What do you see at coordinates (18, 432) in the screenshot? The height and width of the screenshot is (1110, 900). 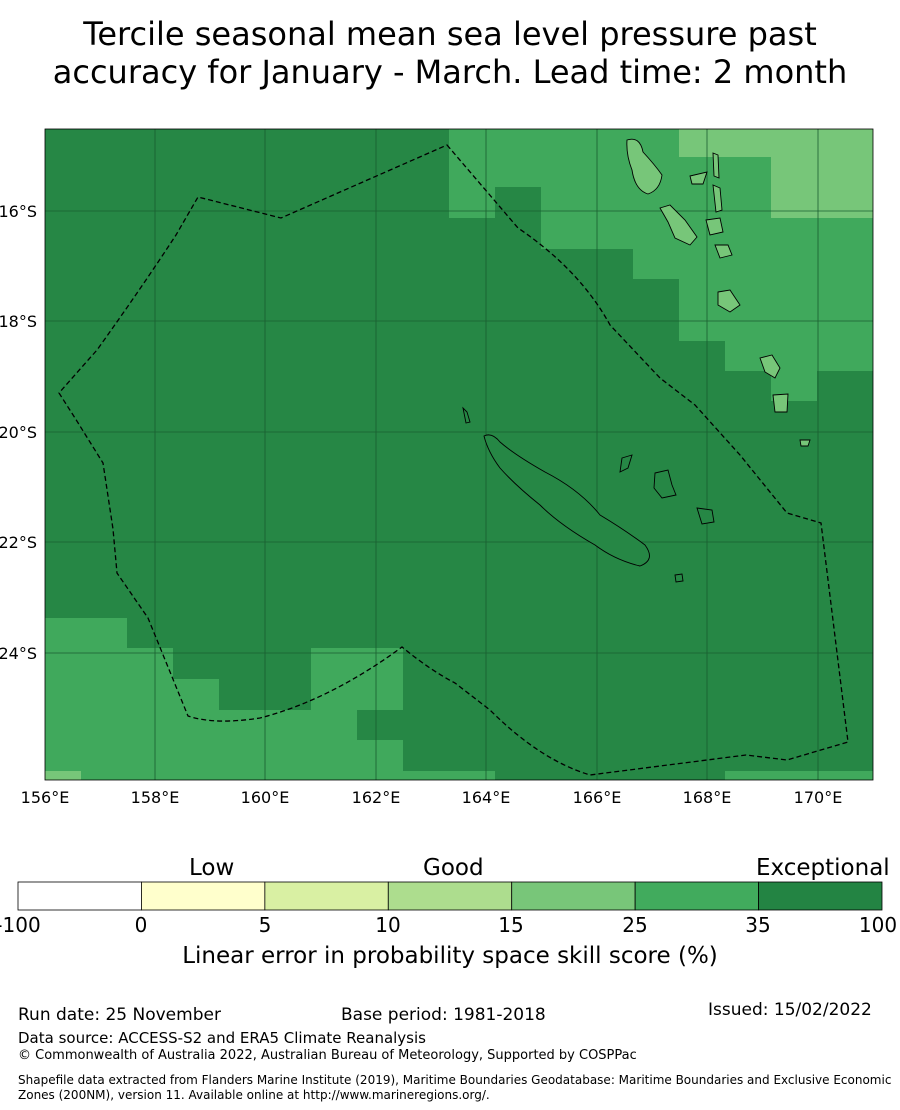 I see `lat-tick-label: 20°S` at bounding box center [18, 432].